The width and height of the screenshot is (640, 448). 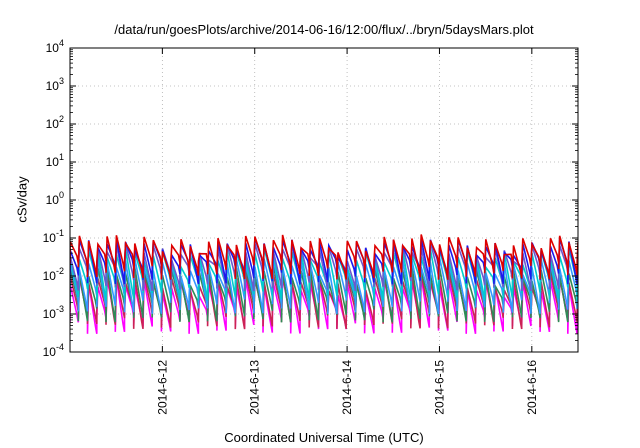 I want to click on x-tick-label: 2014-6-14, so click(x=347, y=387).